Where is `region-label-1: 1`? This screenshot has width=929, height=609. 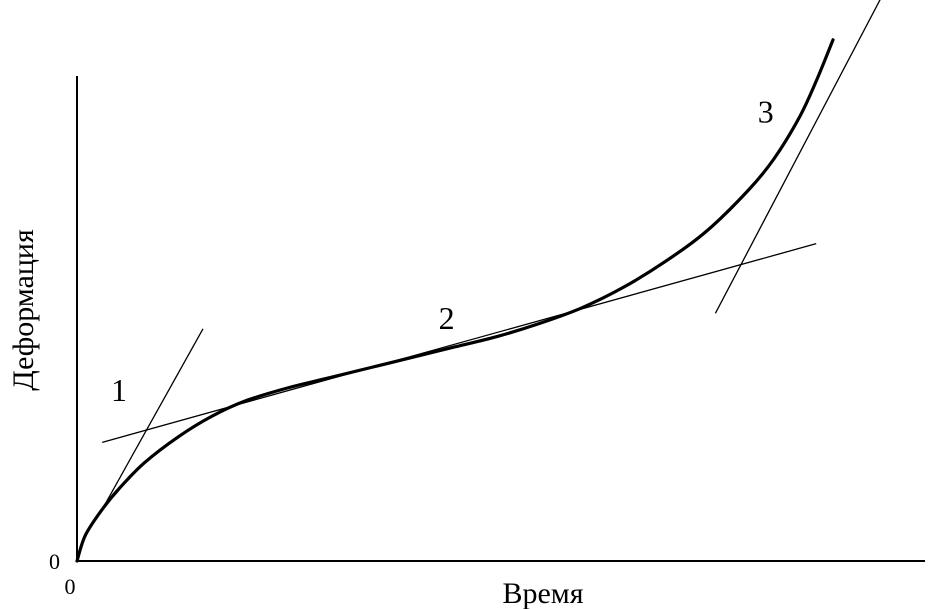 region-label-1: 1 is located at coordinates (119, 390).